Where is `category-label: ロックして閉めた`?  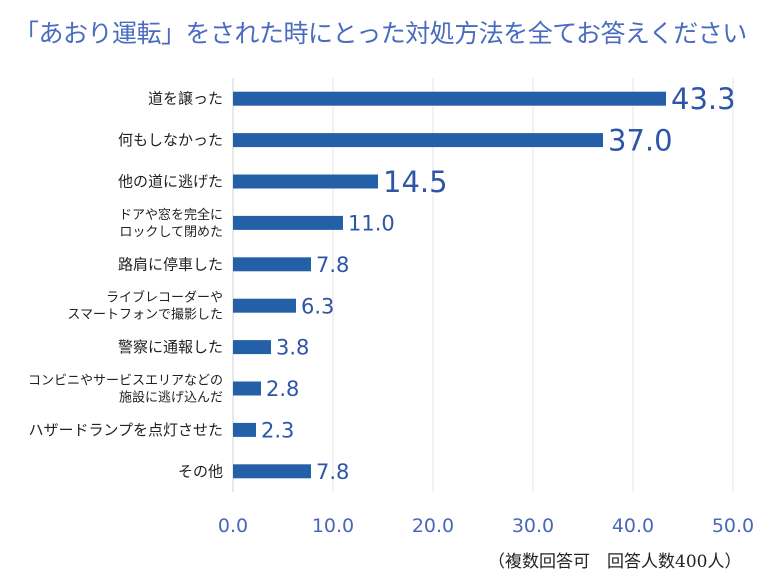 category-label: ロックして閉めた is located at coordinates (171, 232).